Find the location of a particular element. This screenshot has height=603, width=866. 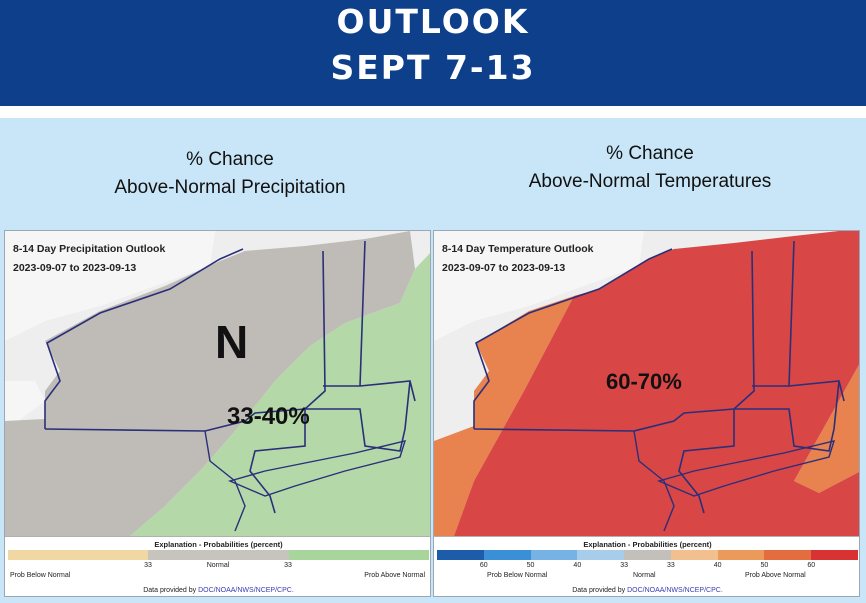

temp-legend-num-3: 33 is located at coordinates (624, 565).